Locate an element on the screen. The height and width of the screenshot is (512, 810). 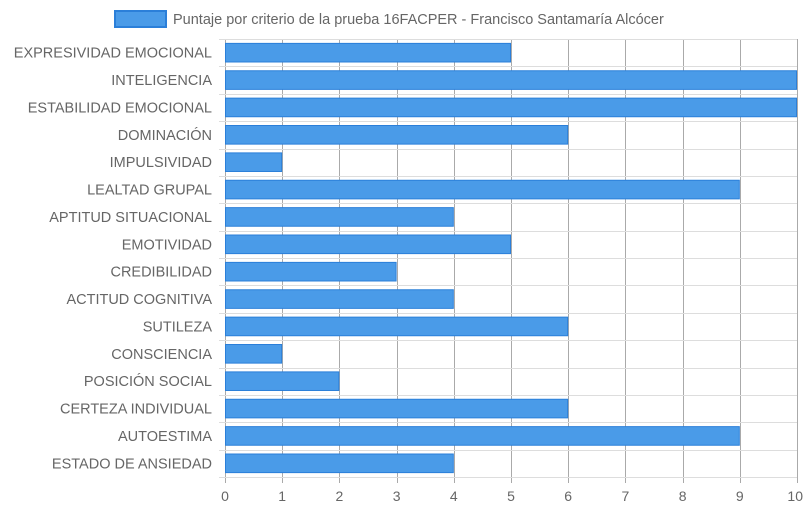
category-label: CONSCIENCIA is located at coordinates (161, 355).